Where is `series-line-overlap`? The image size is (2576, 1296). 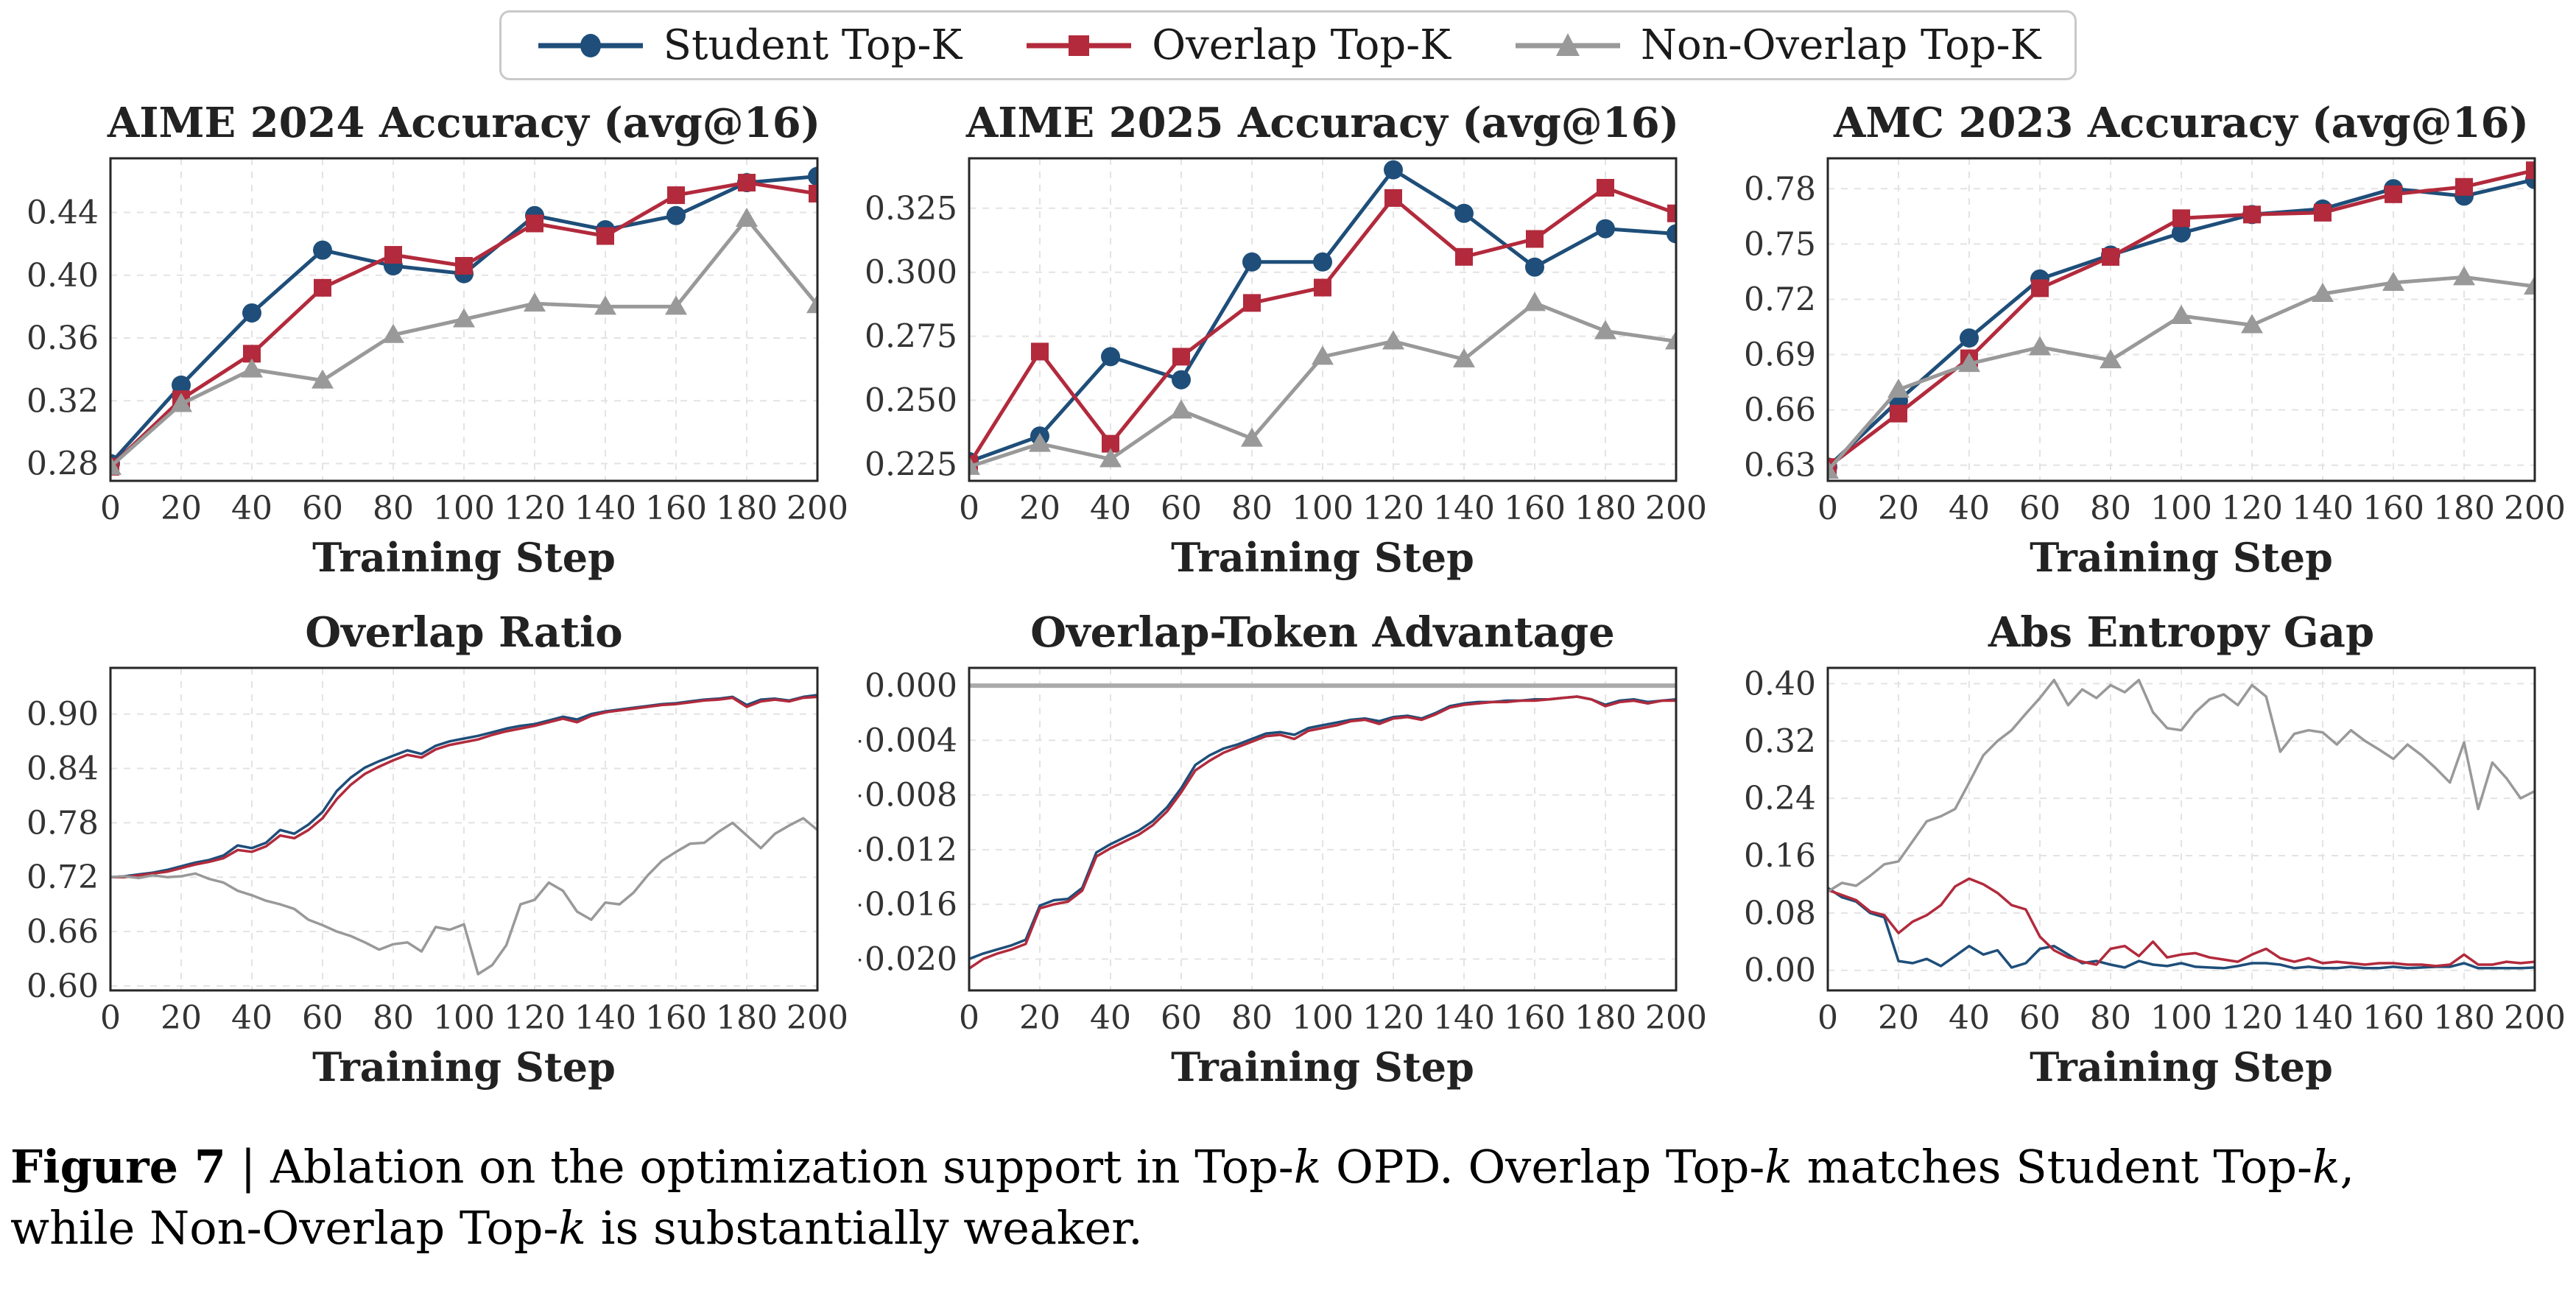
series-line-overlap is located at coordinates (2181, 922).